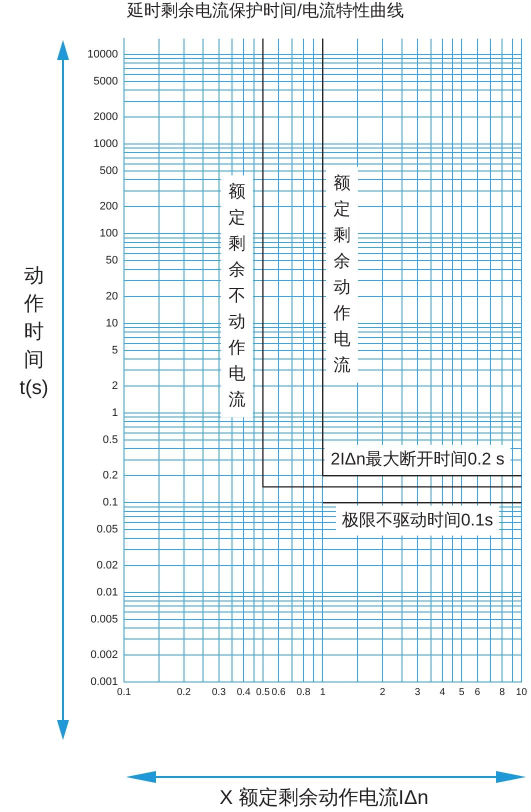  What do you see at coordinates (102, 54) in the screenshot?
I see `y-tick-label: 10000` at bounding box center [102, 54].